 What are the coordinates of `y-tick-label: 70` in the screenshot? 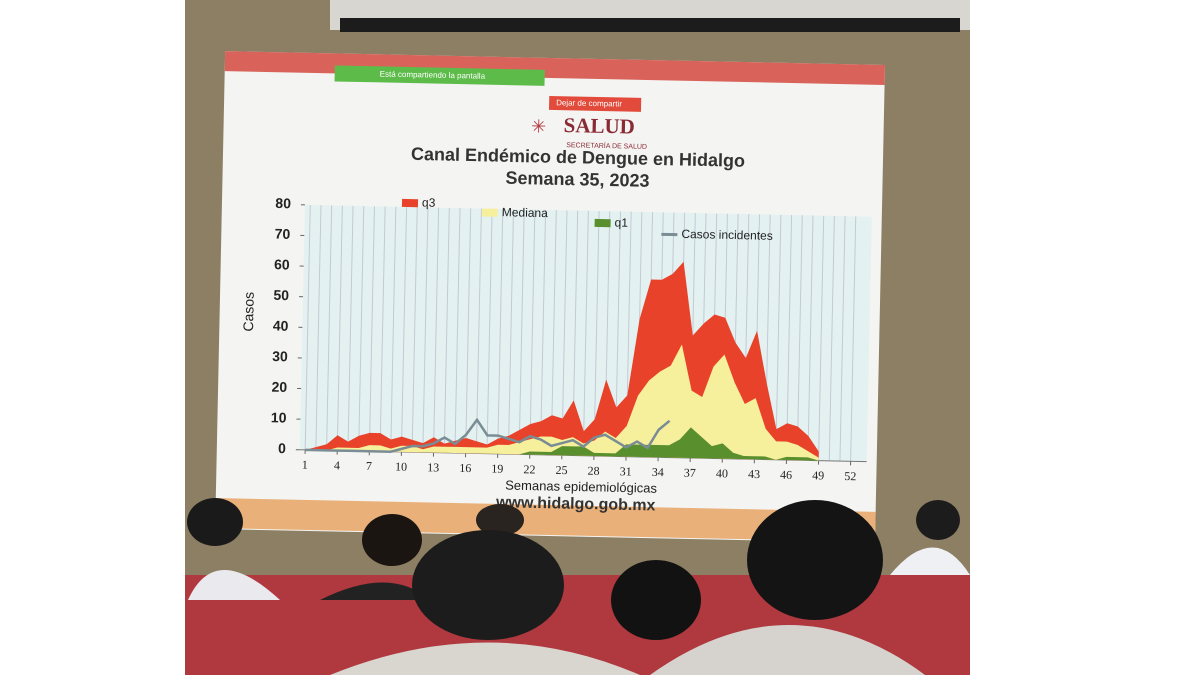 It's located at (283, 234).